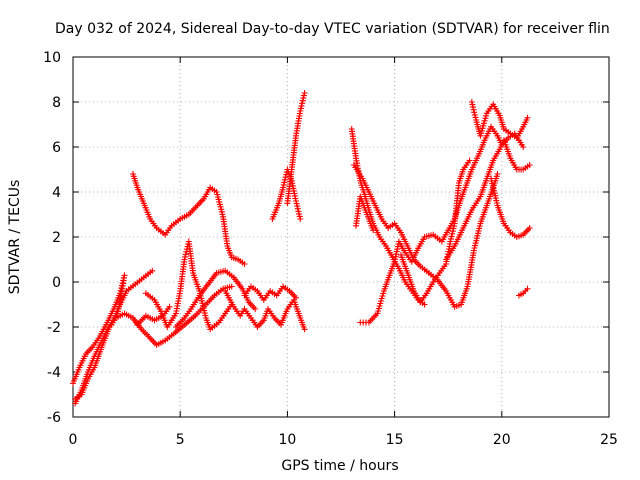  What do you see at coordinates (287, 440) in the screenshot?
I see `x-tick-label: 10` at bounding box center [287, 440].